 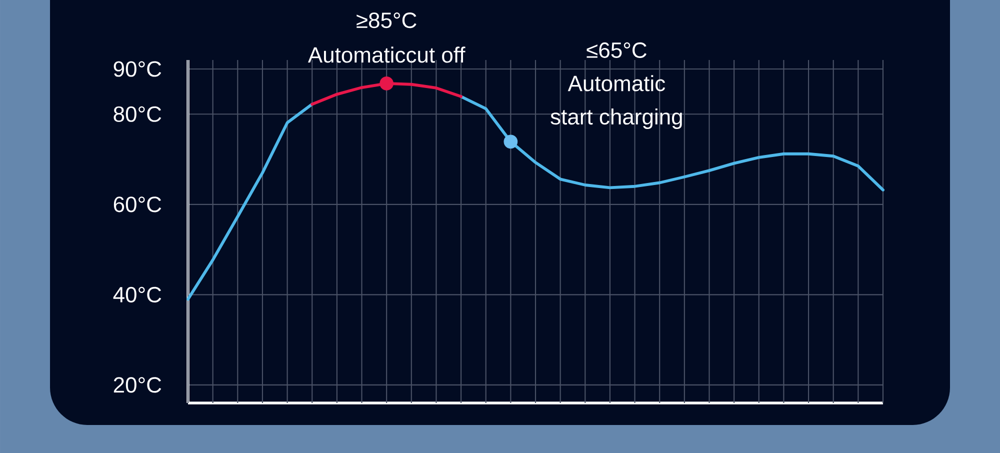 I want to click on y-tick-label: 20°C, so click(x=138, y=385).